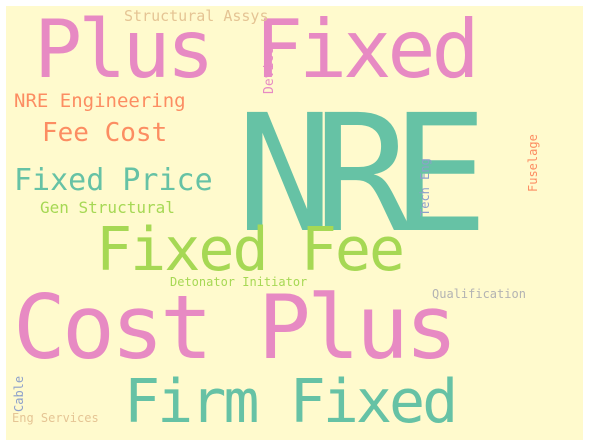 The height and width of the screenshot is (446, 590). What do you see at coordinates (107, 207) in the screenshot?
I see `word-gen-structural: Gen Structural` at bounding box center [107, 207].